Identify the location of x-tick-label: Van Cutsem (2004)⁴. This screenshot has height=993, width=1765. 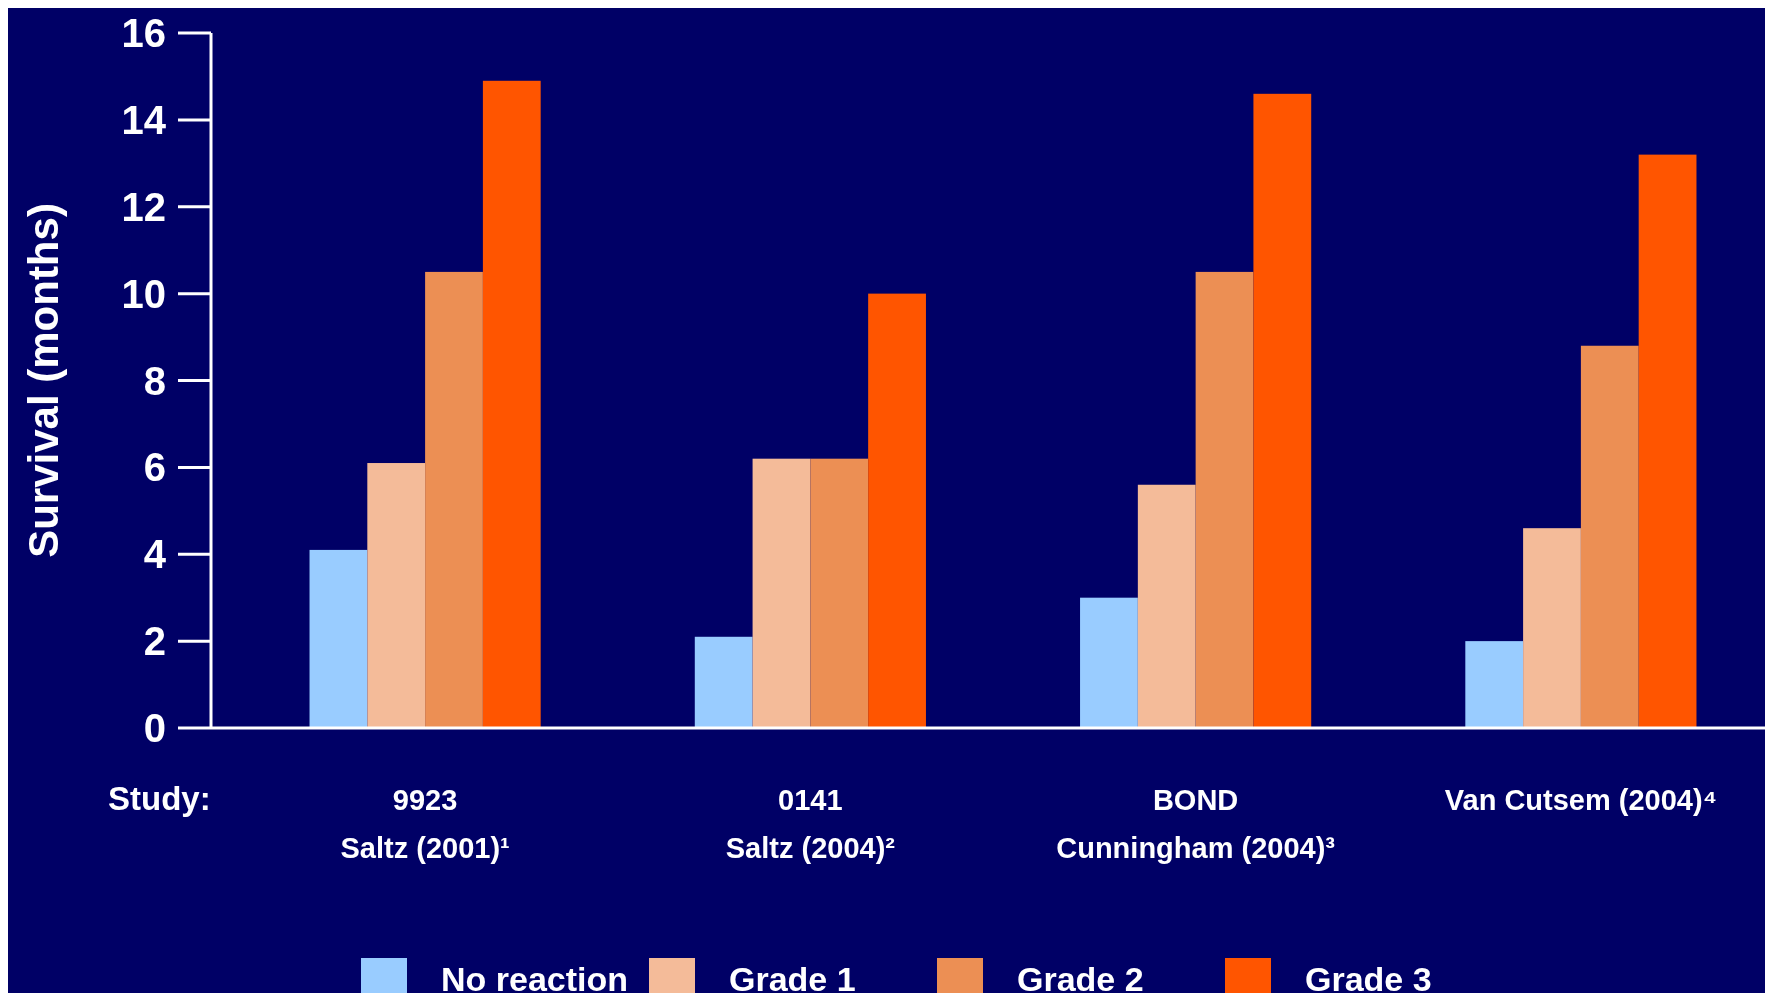
(1581, 800).